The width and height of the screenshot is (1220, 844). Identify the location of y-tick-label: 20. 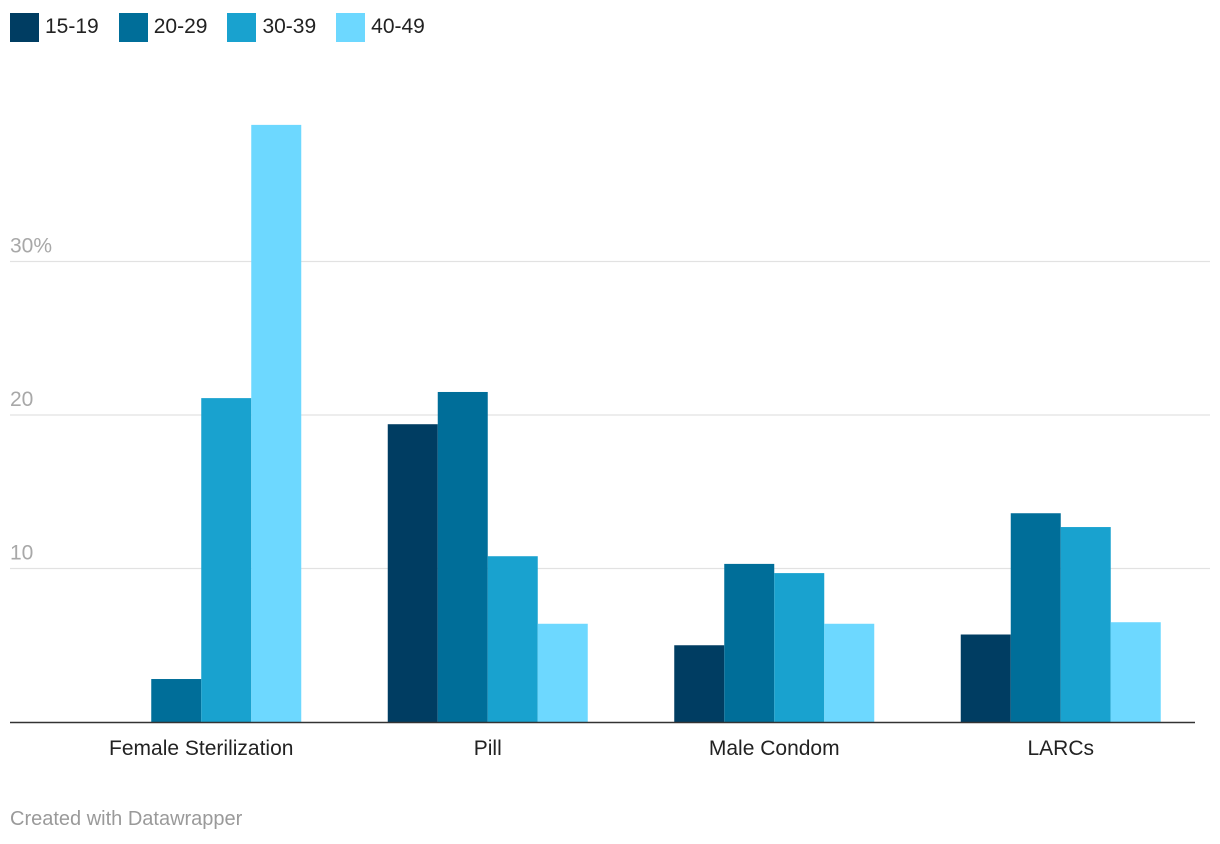
(21, 399).